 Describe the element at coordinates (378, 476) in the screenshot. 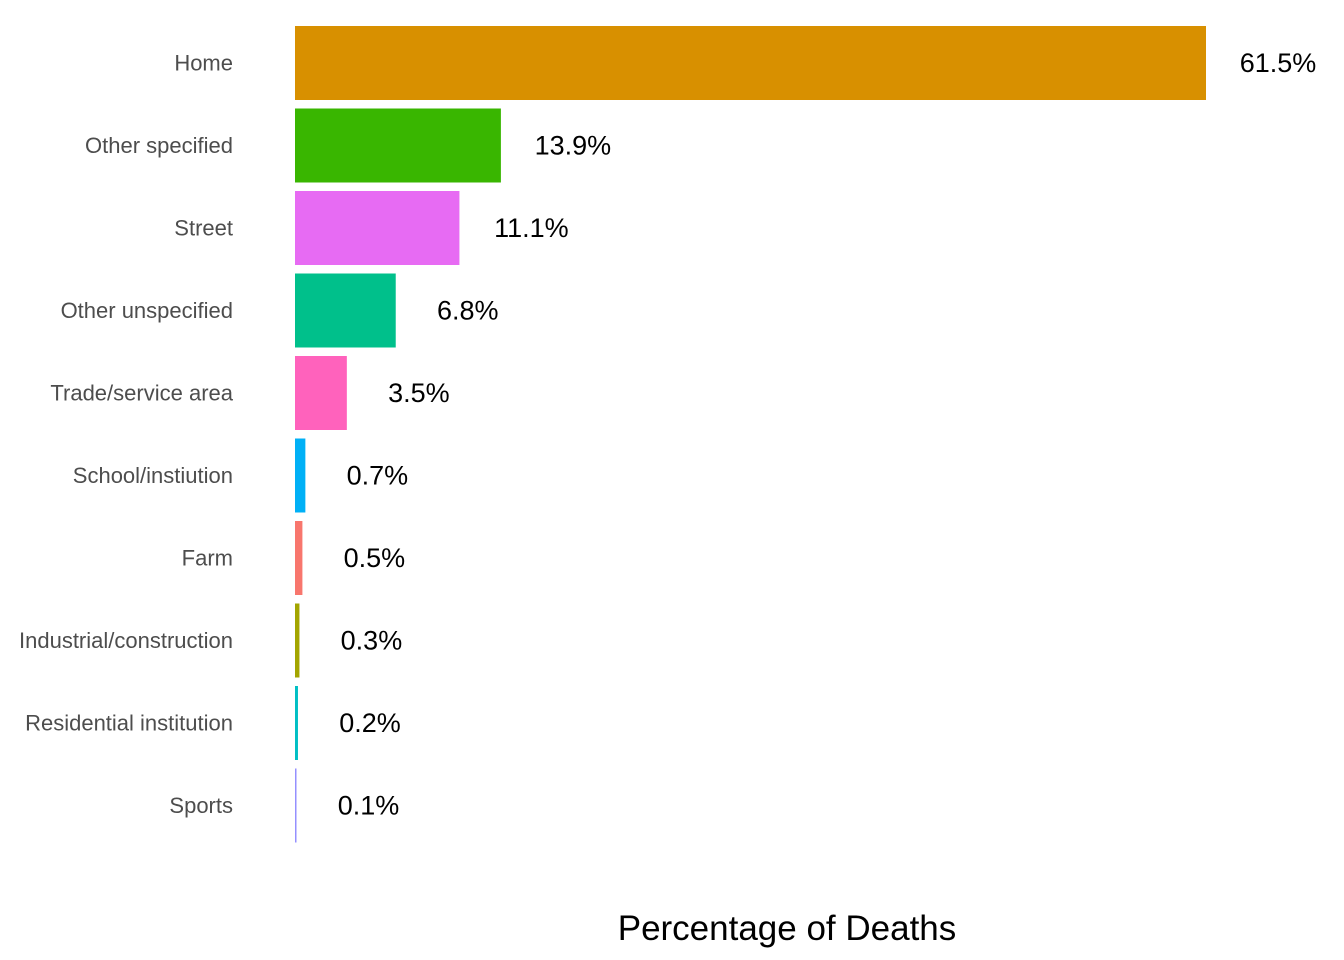

I see `value-label: 0.7%` at that location.